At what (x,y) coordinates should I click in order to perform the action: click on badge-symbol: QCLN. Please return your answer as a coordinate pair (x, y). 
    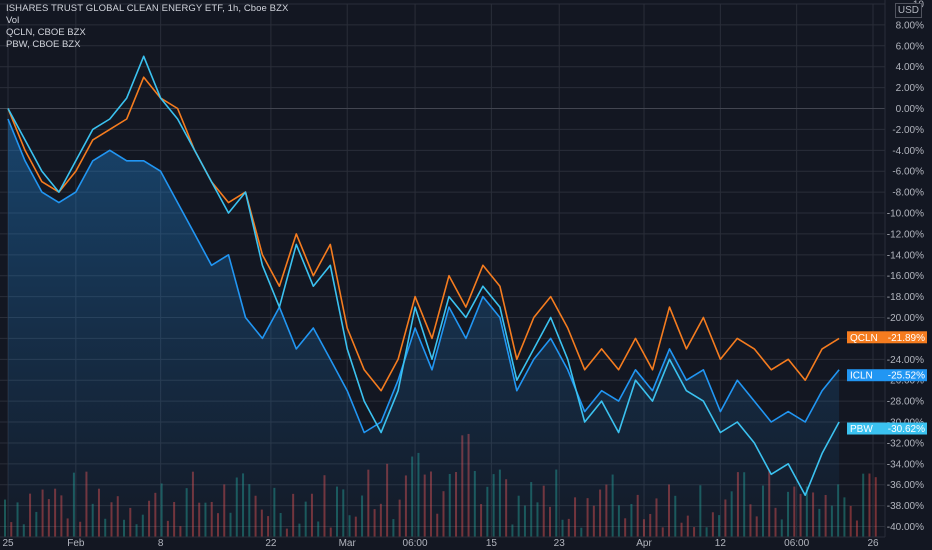
    Looking at the image, I should click on (864, 338).